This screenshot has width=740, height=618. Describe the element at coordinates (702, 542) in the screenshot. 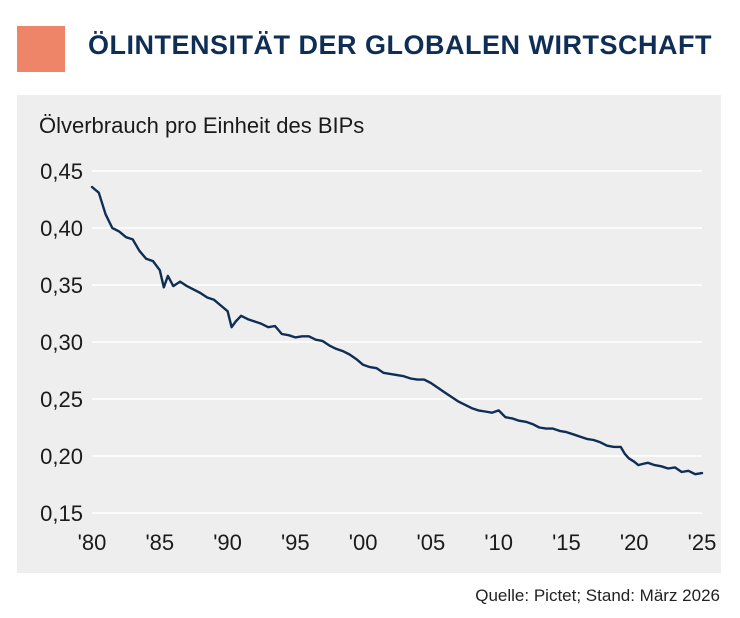

I see `x-tick-label: '25` at that location.